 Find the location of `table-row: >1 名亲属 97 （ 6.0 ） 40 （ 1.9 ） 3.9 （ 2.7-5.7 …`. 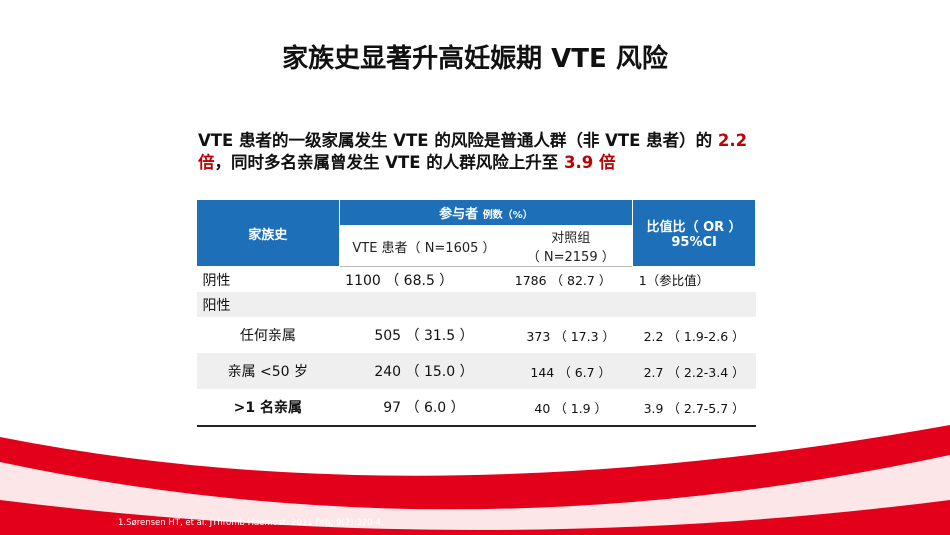

table-row: >1 名亲属 97 （ 6.0 ） 40 （ 1.9 ） 3.9 （ 2.7-5.7 … is located at coordinates (476, 408).